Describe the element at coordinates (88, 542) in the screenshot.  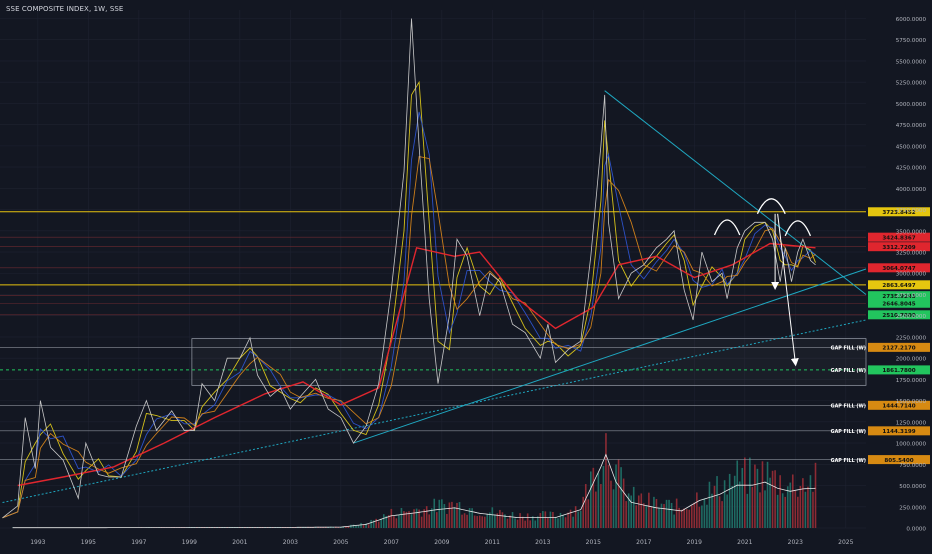
I see `x-tick-label: 1995` at that location.